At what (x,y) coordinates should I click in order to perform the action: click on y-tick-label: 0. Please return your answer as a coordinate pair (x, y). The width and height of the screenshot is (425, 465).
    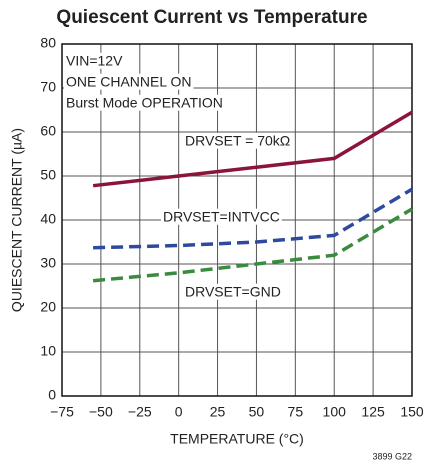
    Looking at the image, I should click on (52, 395).